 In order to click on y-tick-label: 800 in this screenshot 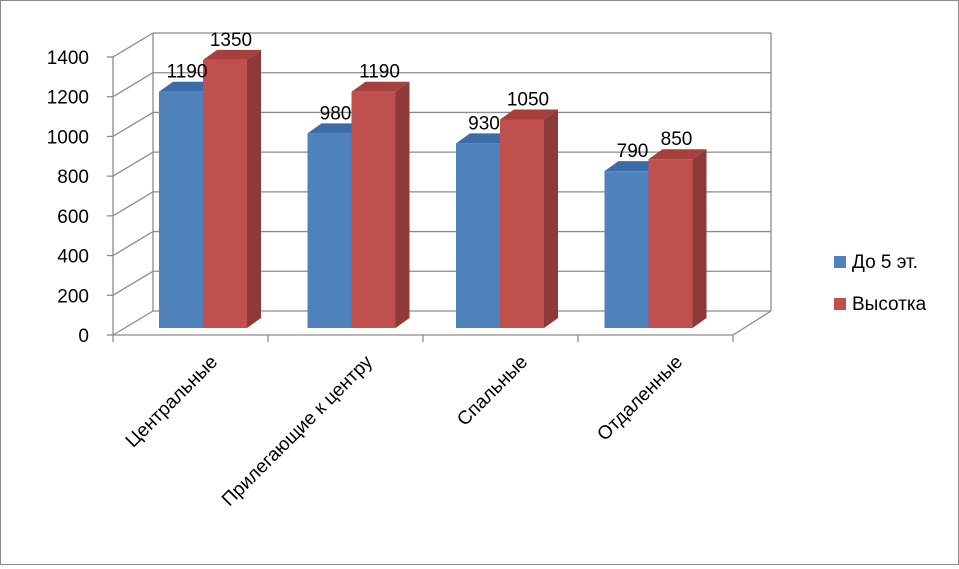, I will do `click(73, 177)`.